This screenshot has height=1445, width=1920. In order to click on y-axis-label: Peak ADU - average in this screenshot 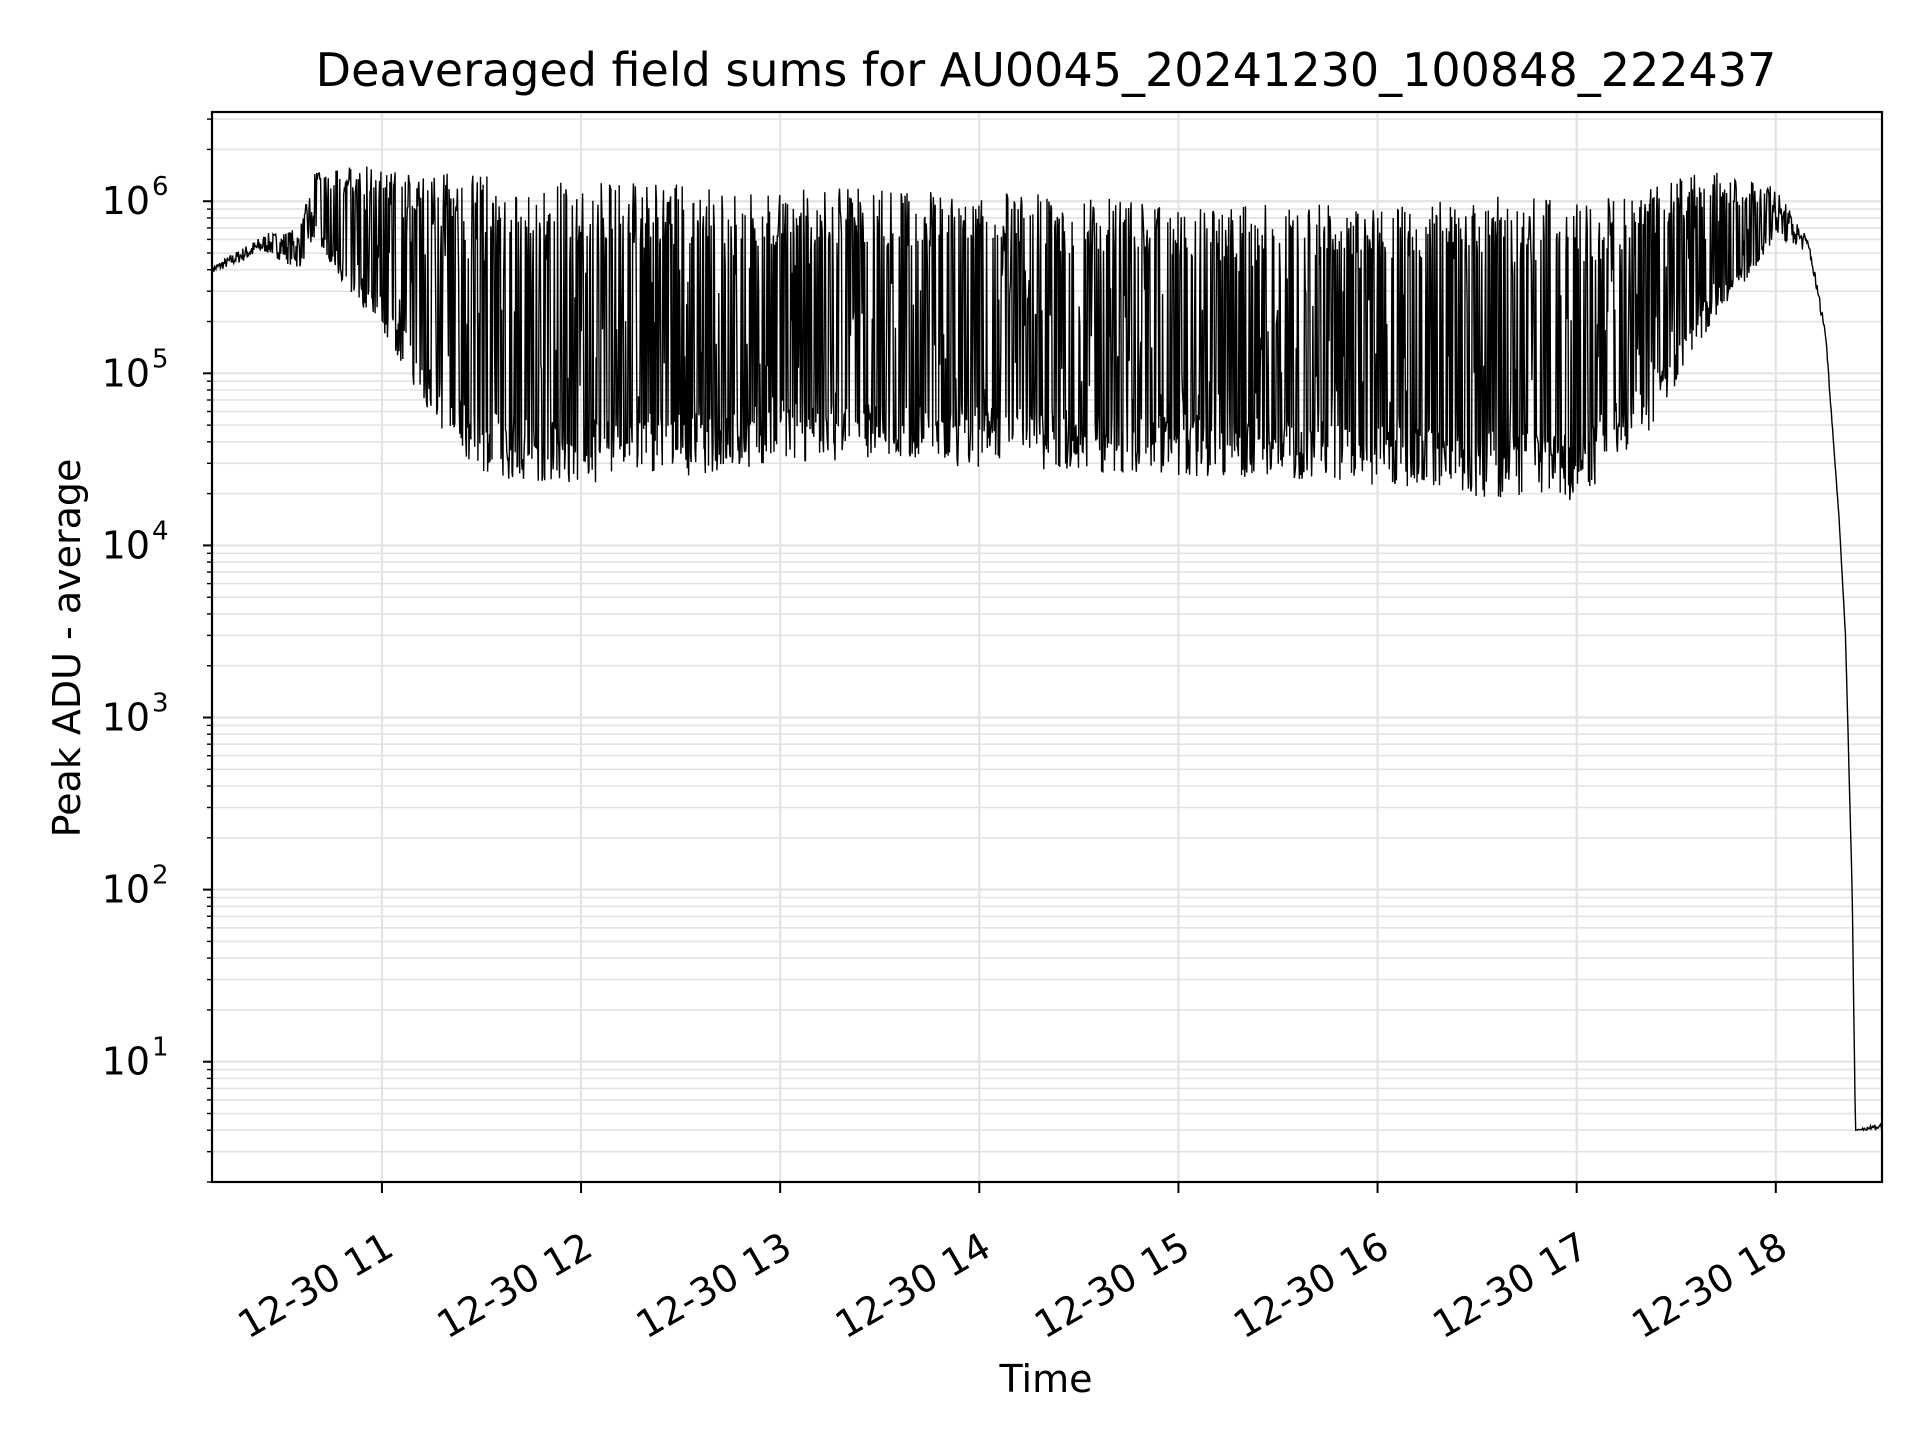, I will do `click(67, 648)`.